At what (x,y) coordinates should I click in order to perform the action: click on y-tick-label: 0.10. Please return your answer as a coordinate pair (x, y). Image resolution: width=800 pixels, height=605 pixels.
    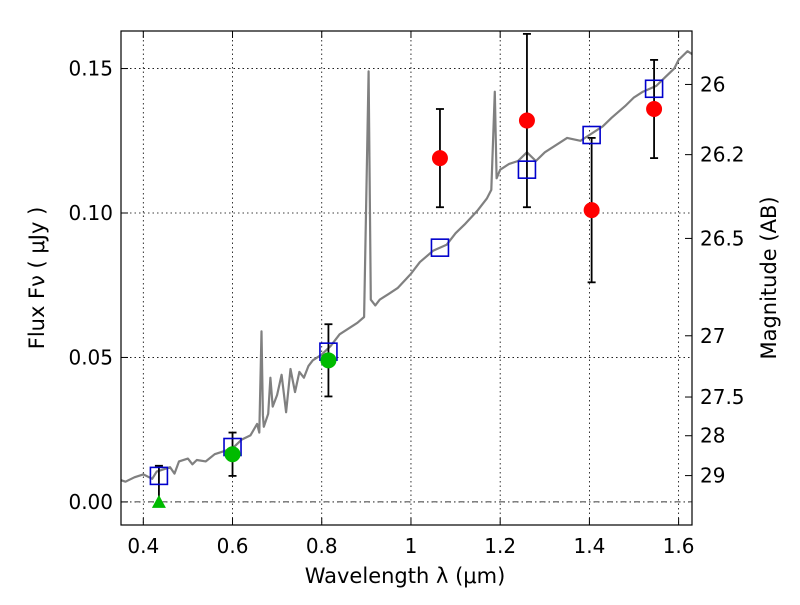
    Looking at the image, I should click on (90, 213).